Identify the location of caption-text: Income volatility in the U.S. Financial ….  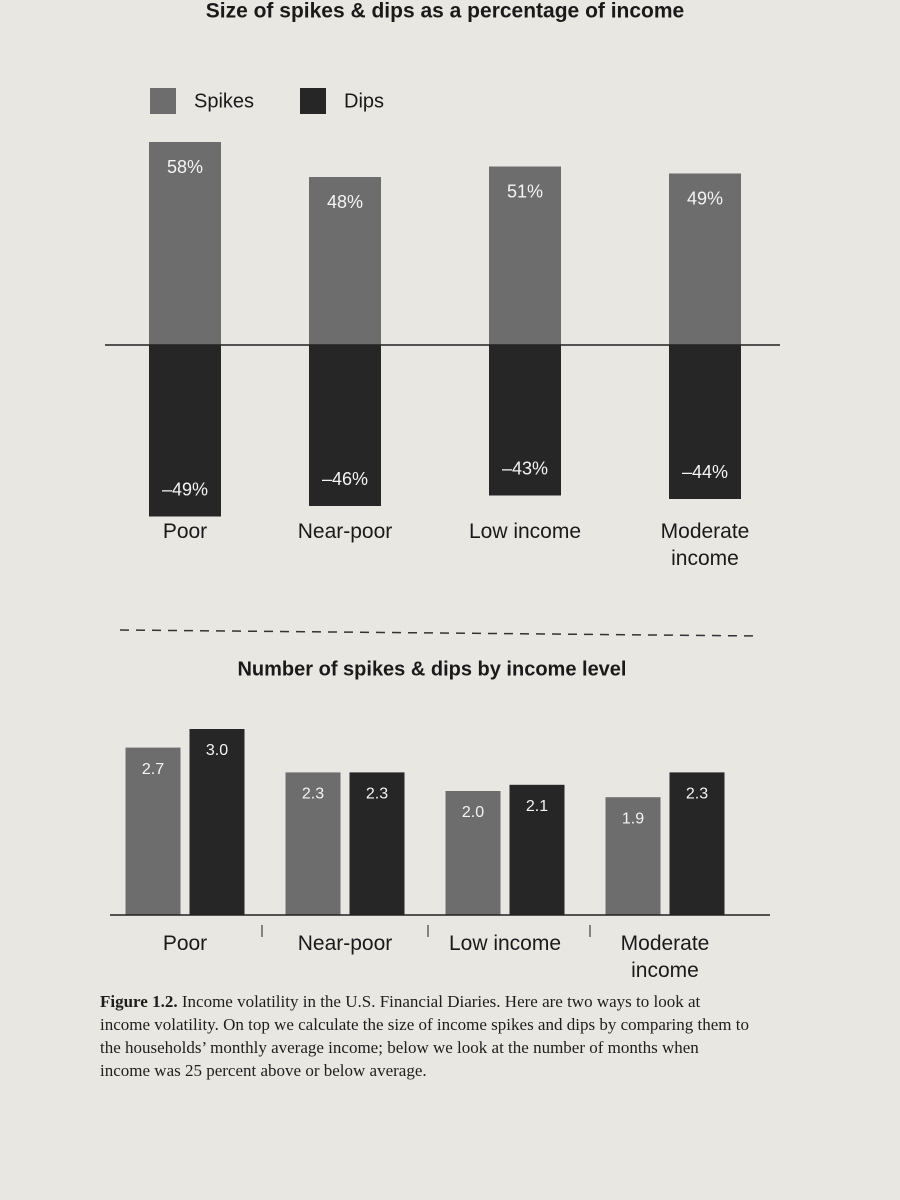
(424, 1036).